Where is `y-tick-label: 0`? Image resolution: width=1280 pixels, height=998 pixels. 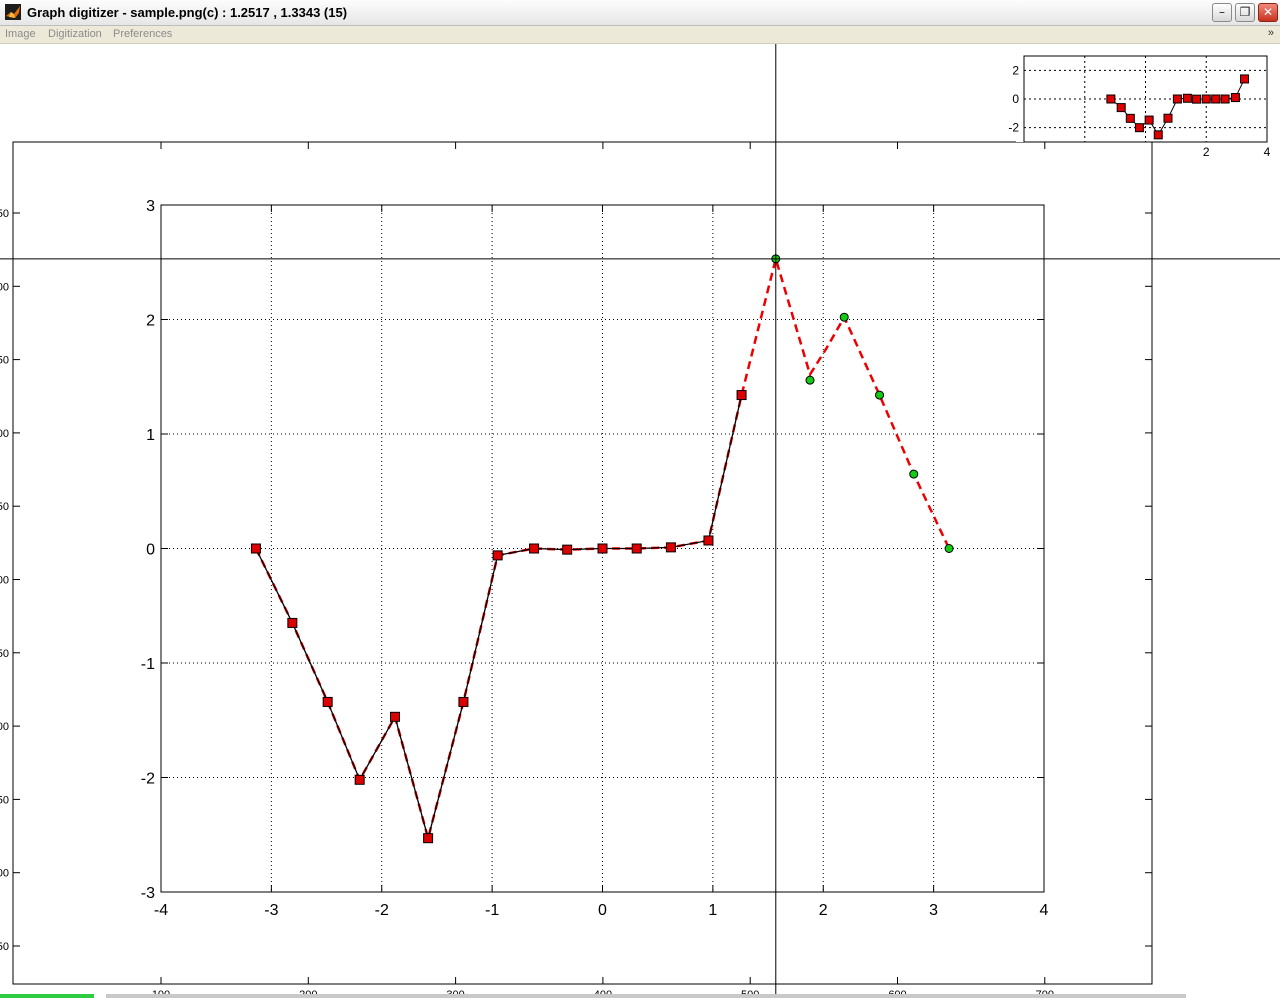 y-tick-label: 0 is located at coordinates (150, 550).